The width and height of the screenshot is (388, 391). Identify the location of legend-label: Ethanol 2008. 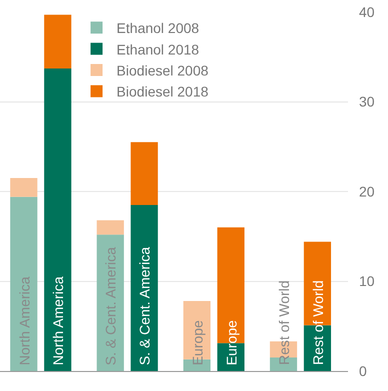
(158, 28).